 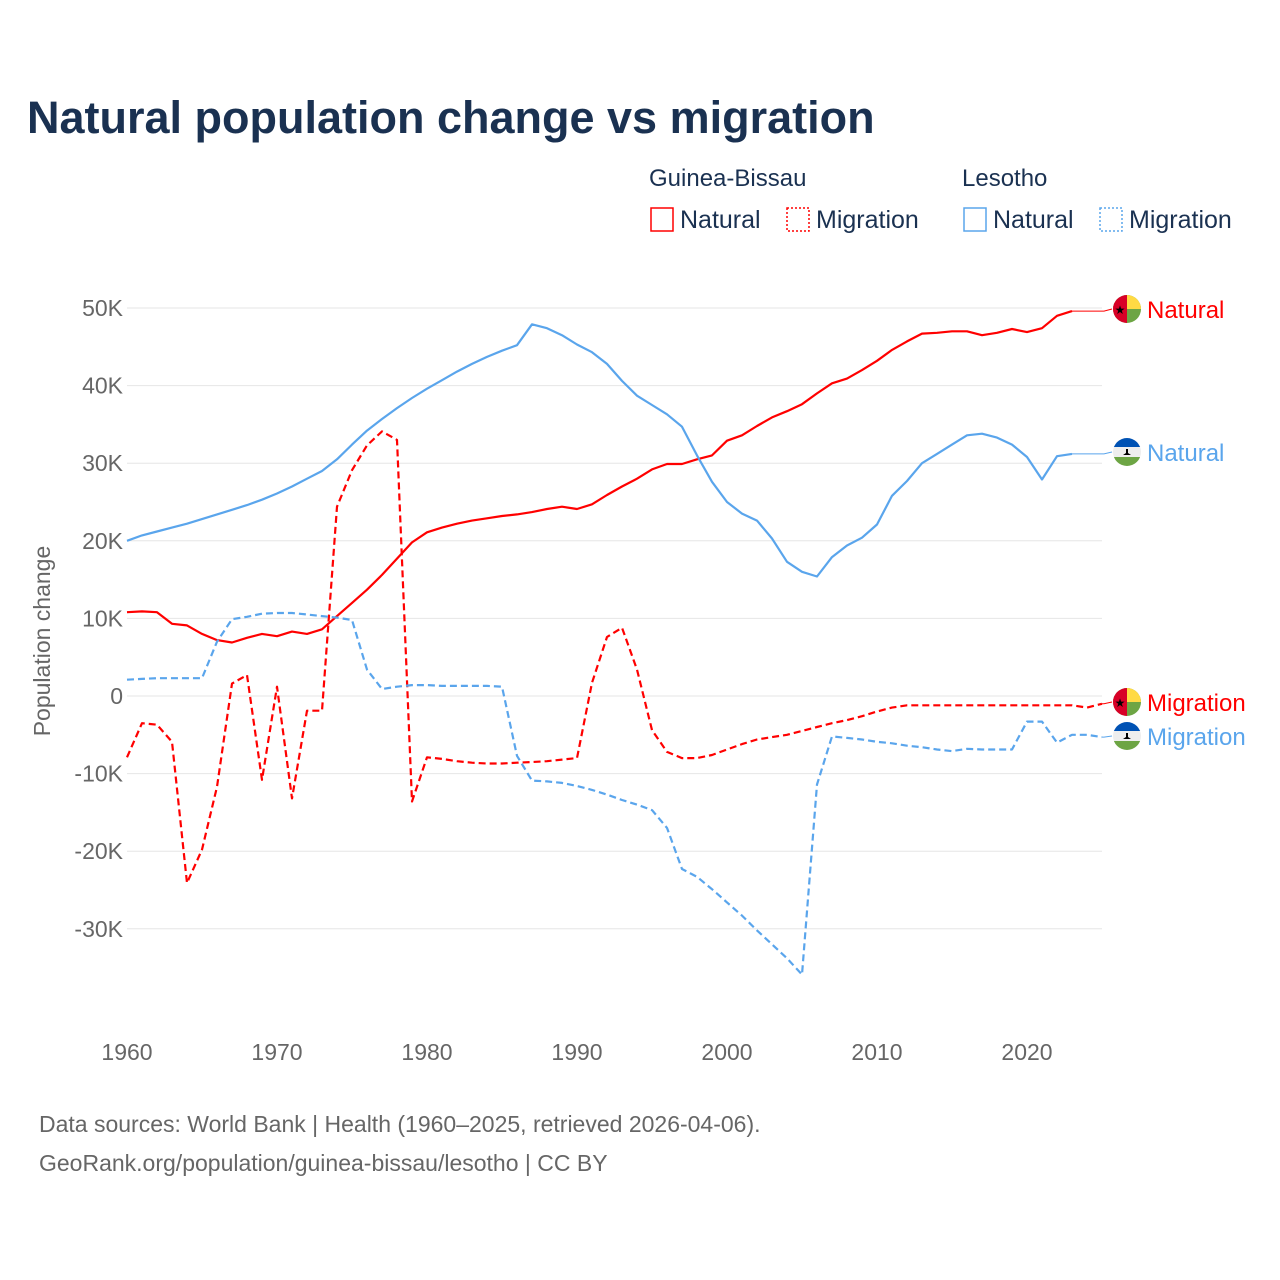 What do you see at coordinates (103, 308) in the screenshot?
I see `y-tick-label: 50K` at bounding box center [103, 308].